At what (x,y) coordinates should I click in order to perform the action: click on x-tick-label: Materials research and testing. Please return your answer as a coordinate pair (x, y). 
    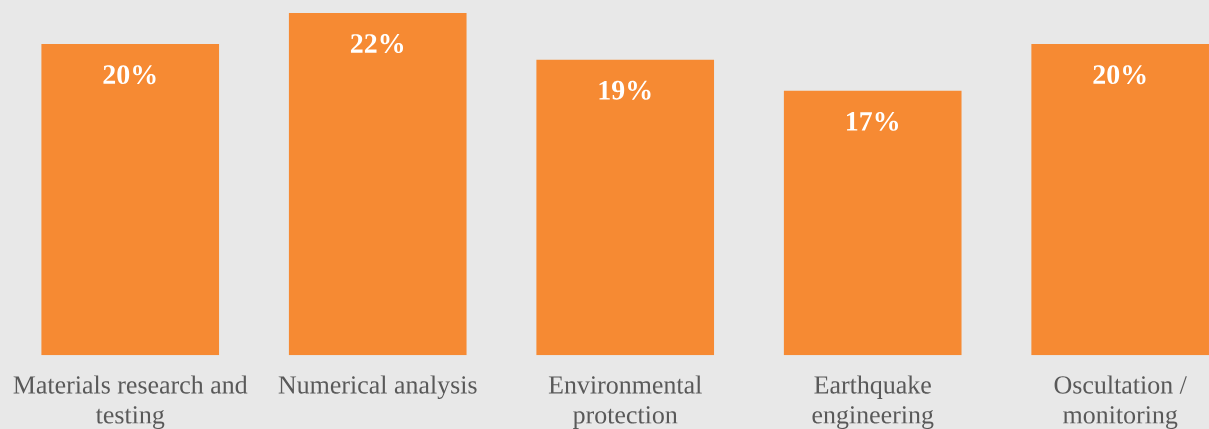
    Looking at the image, I should click on (130, 402).